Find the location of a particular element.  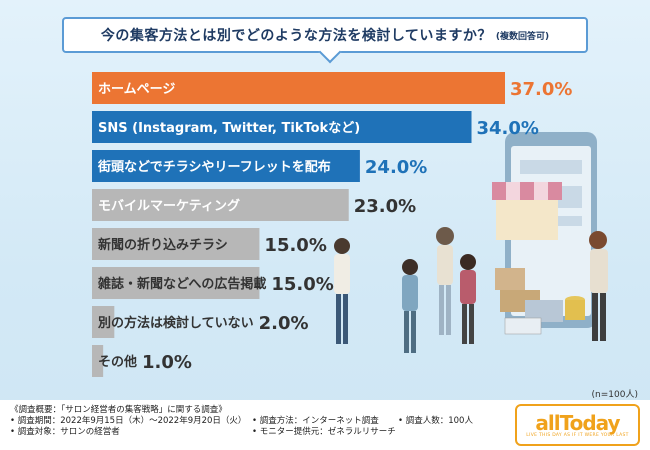

question-box: 今の集客方法とは別でどのような方法を検討していますか？ (複数回答可) is located at coordinates (325, 35).